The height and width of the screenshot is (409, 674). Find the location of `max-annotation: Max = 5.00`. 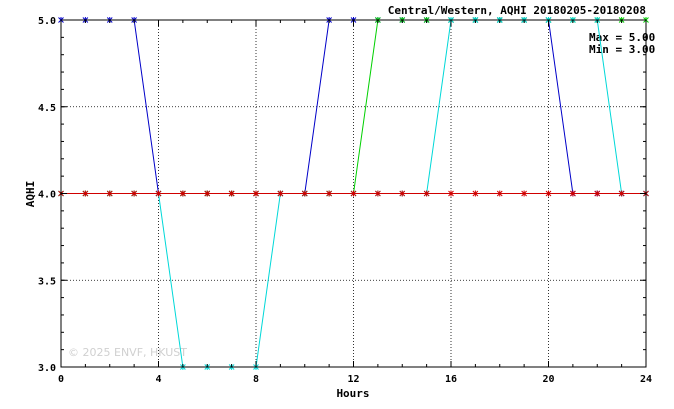

max-annotation: Max = 5.00 is located at coordinates (622, 37).